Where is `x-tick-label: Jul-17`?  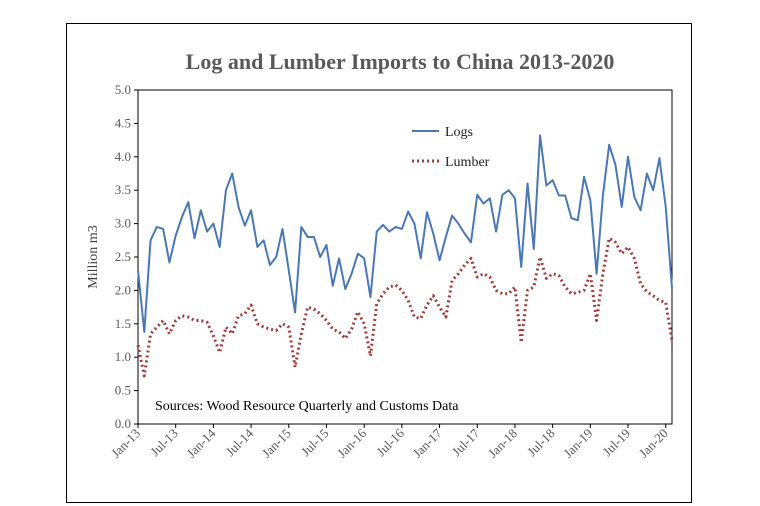
x-tick-label: Jul-17 is located at coordinates (466, 442).